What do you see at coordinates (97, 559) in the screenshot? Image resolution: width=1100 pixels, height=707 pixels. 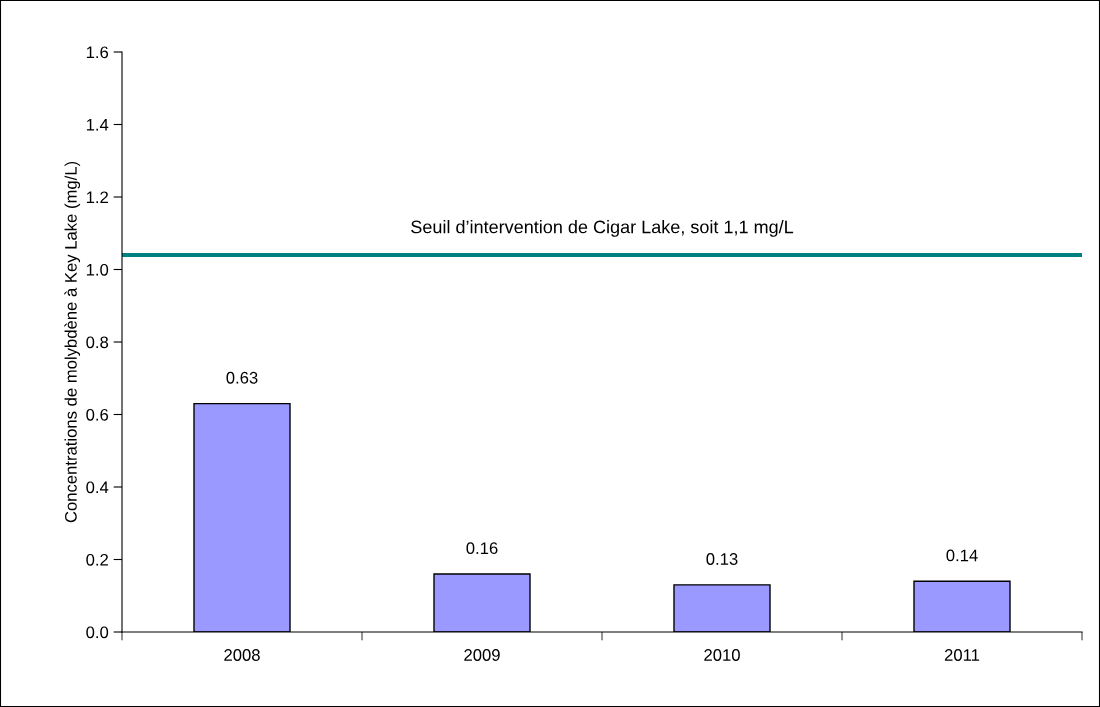 I see `y-tick-label: 0.2` at bounding box center [97, 559].